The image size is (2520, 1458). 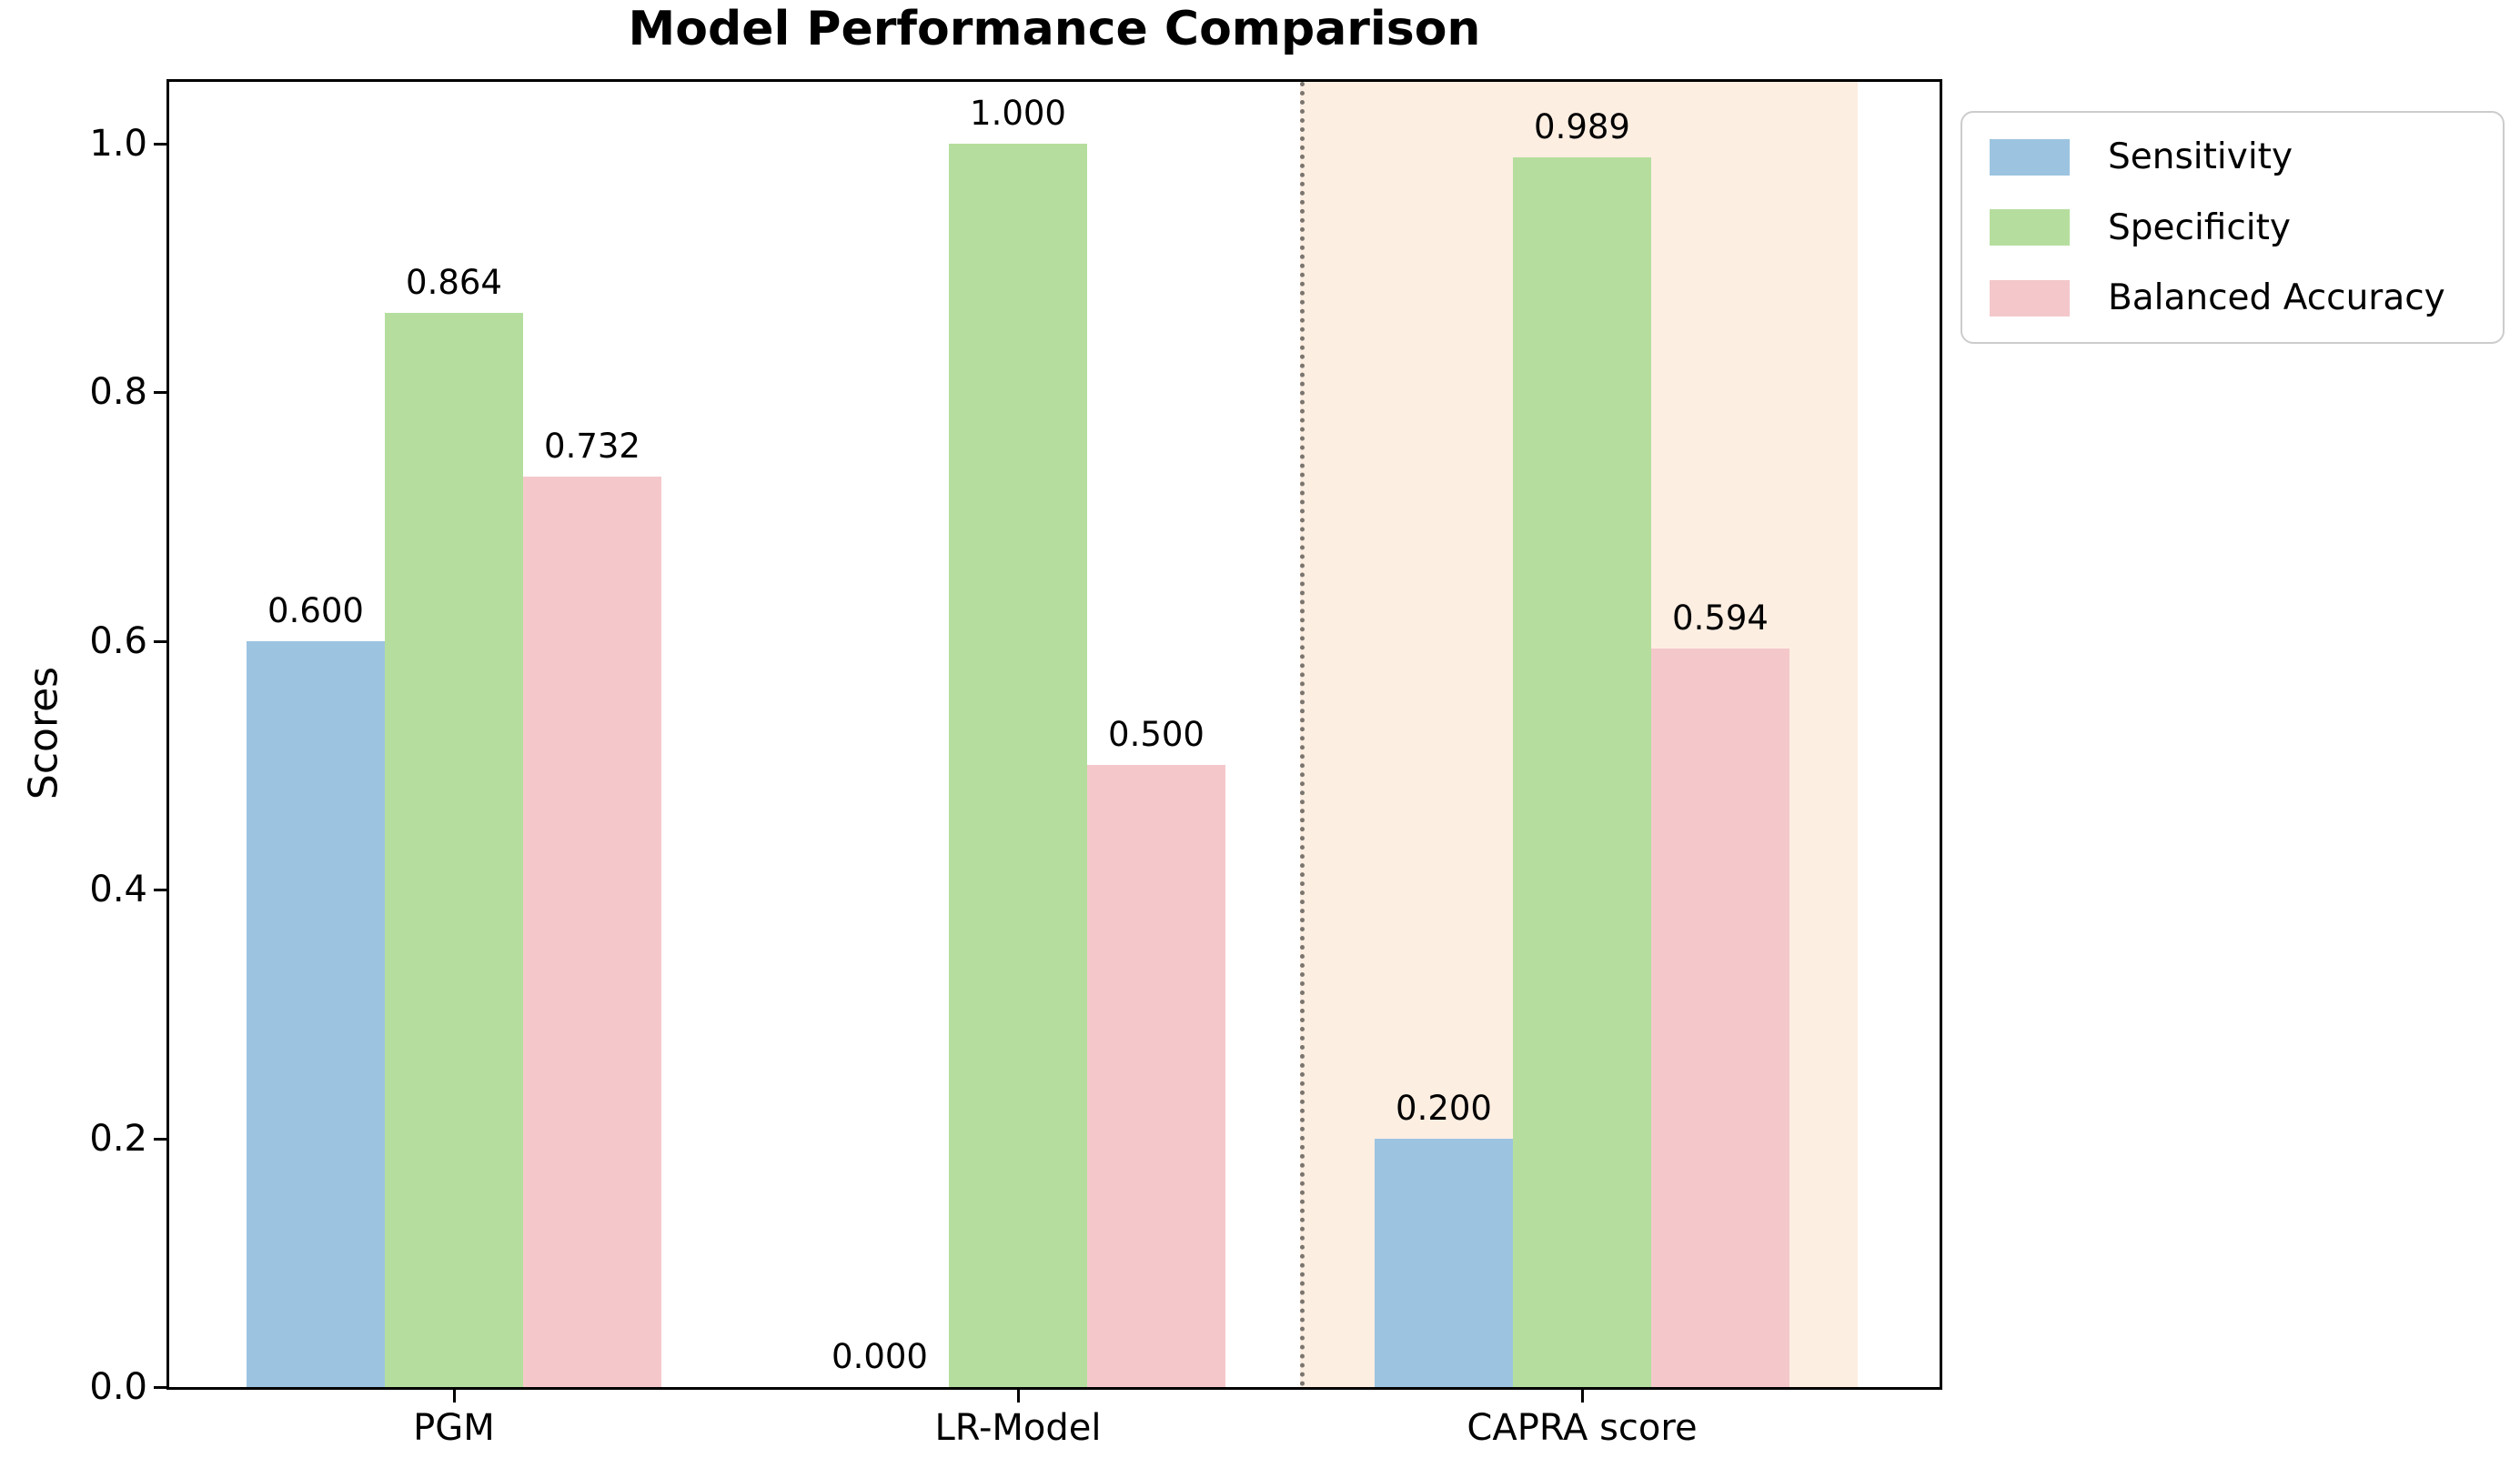 What do you see at coordinates (2030, 227) in the screenshot?
I see `legend-swatch-specificity` at bounding box center [2030, 227].